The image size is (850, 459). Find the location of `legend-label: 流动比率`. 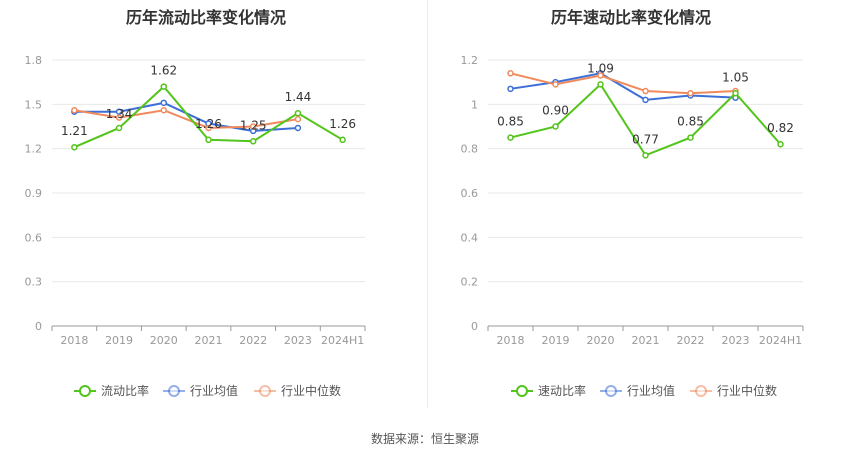

legend-label: 流动比率 is located at coordinates (125, 390).